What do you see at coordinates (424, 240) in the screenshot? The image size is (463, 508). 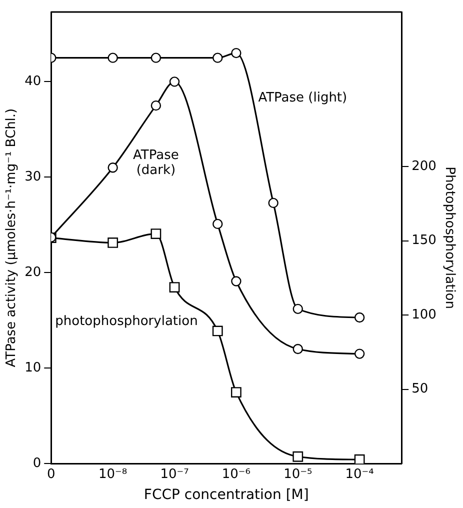 I see `y2-tick-label: 150` at bounding box center [424, 240].